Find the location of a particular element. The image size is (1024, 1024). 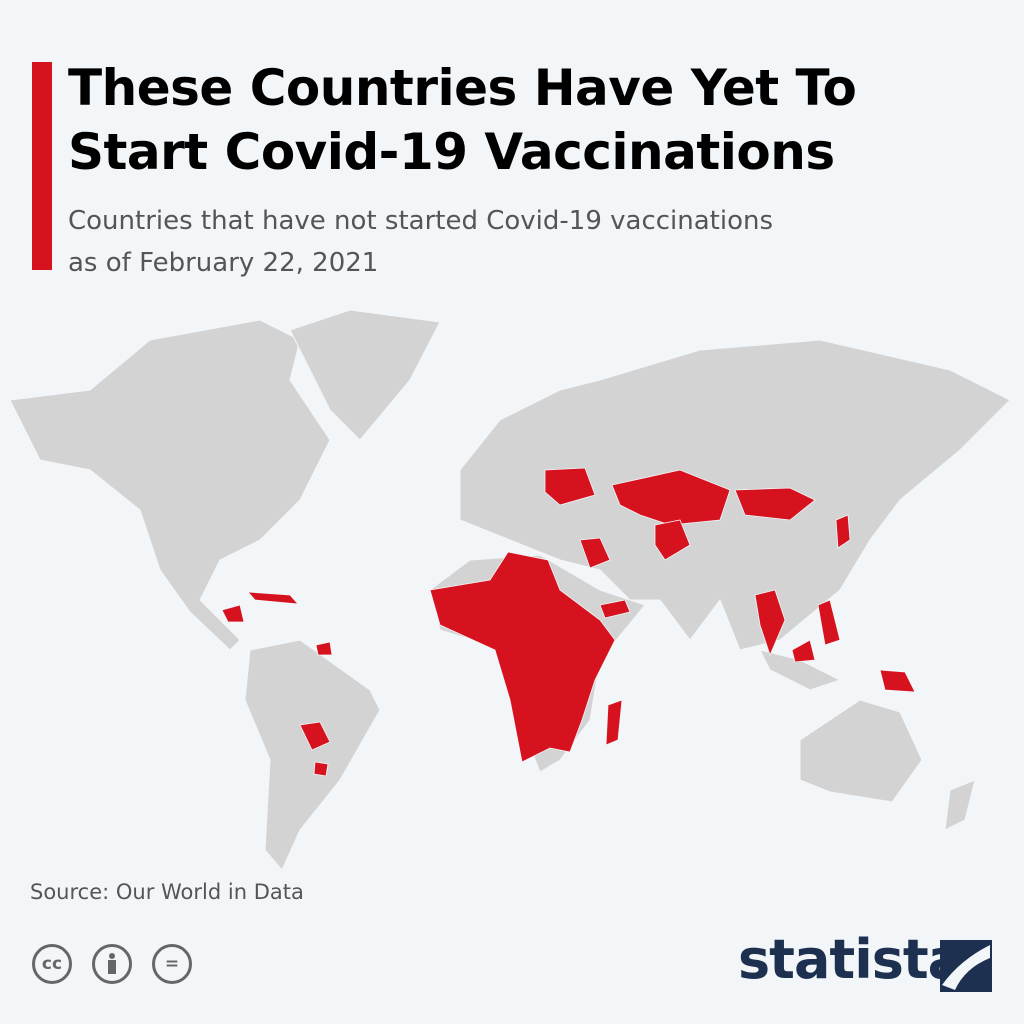

cc-icon: cc is located at coordinates (52, 964).